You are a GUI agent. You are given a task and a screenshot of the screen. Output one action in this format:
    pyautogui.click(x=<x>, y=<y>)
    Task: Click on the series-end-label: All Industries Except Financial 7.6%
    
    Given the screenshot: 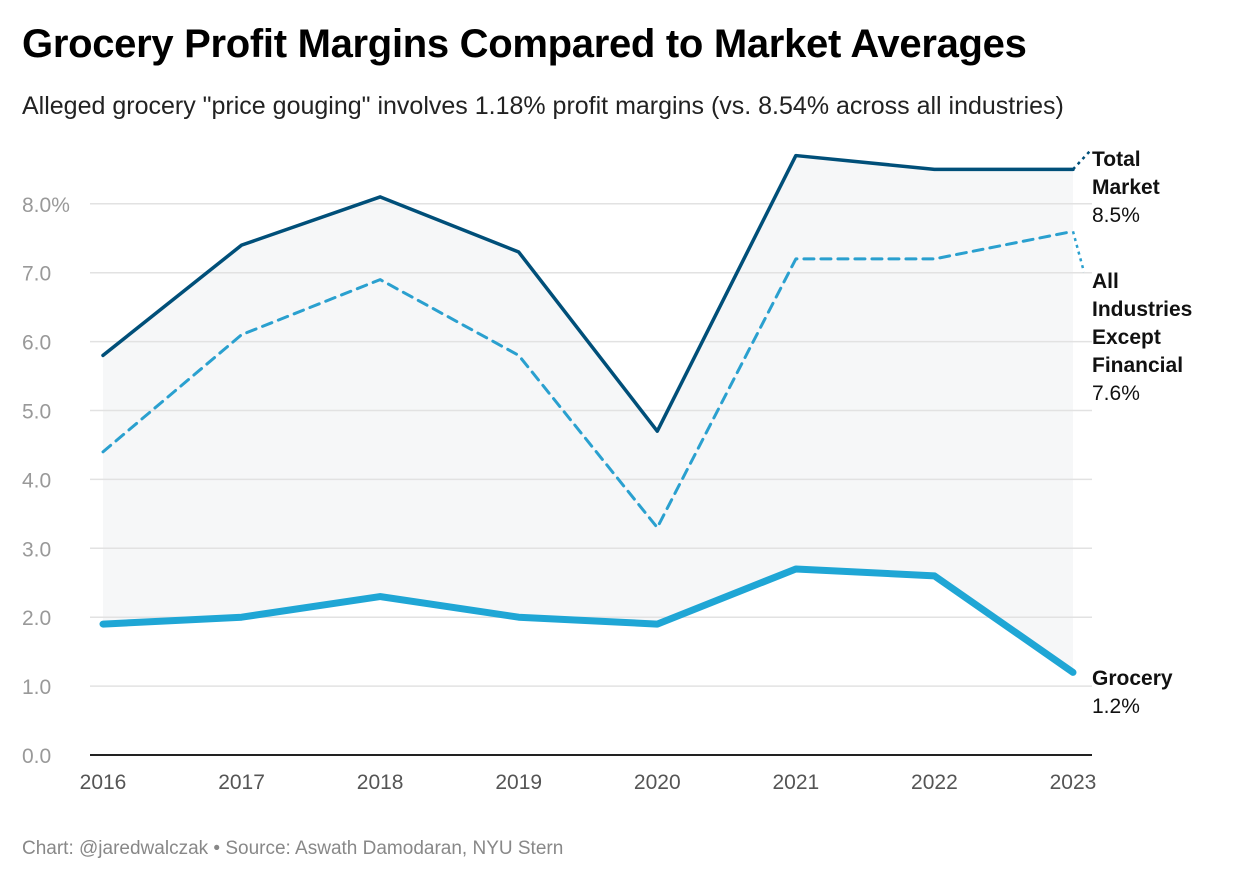 What is the action you would take?
    pyautogui.click(x=1142, y=338)
    